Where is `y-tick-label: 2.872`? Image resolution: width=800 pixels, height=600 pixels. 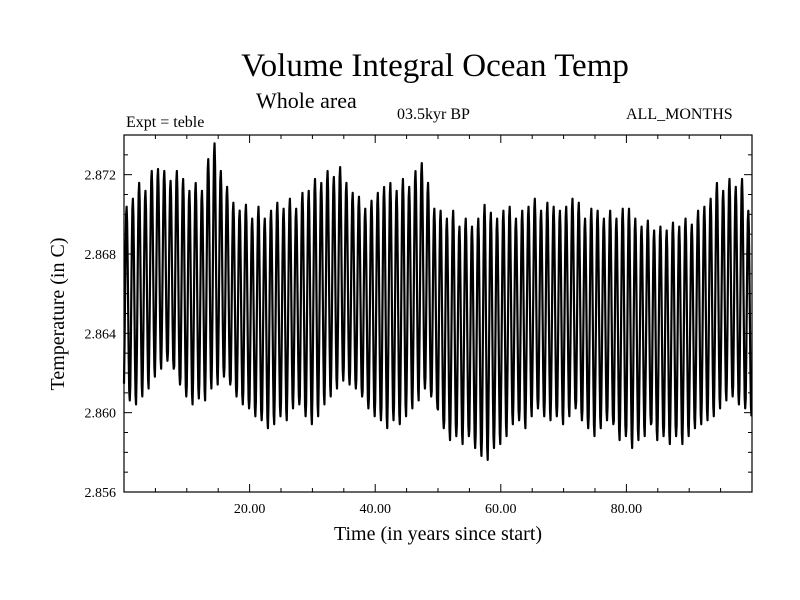 y-tick-label: 2.872 is located at coordinates (101, 176).